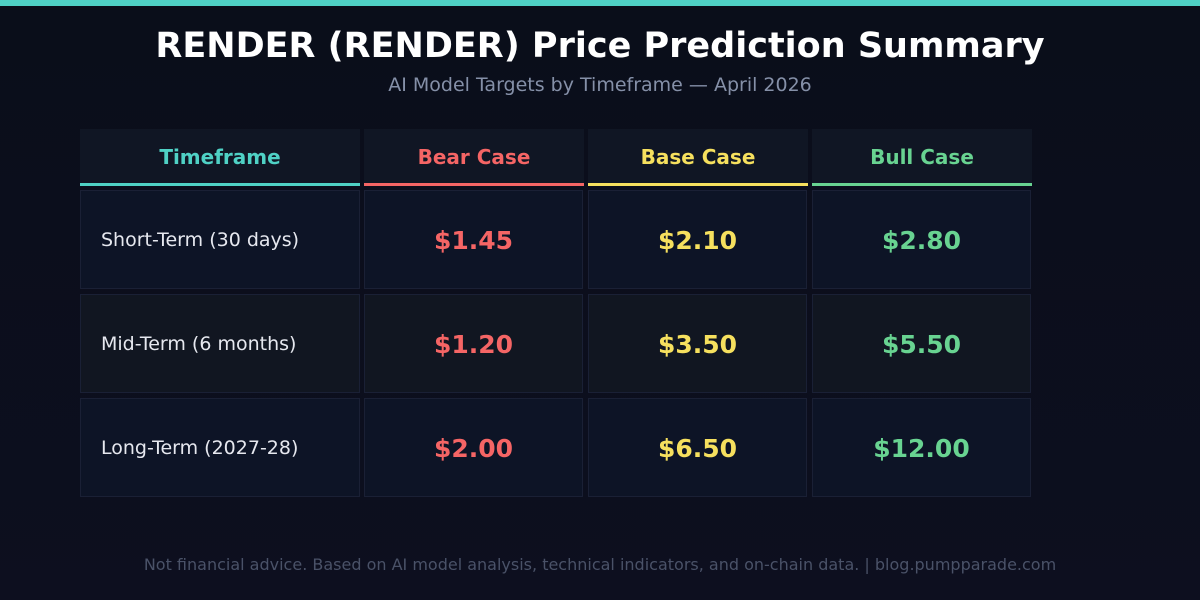  I want to click on column-header-label: Timeframe, so click(220, 157).